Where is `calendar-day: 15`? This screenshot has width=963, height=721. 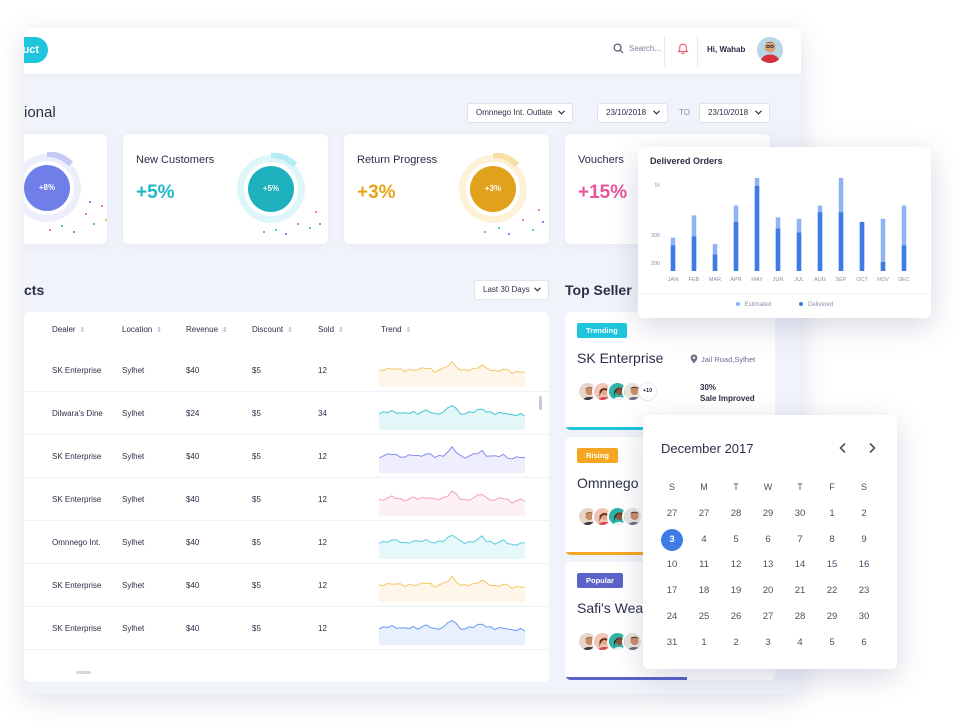 calendar-day: 15 is located at coordinates (832, 565).